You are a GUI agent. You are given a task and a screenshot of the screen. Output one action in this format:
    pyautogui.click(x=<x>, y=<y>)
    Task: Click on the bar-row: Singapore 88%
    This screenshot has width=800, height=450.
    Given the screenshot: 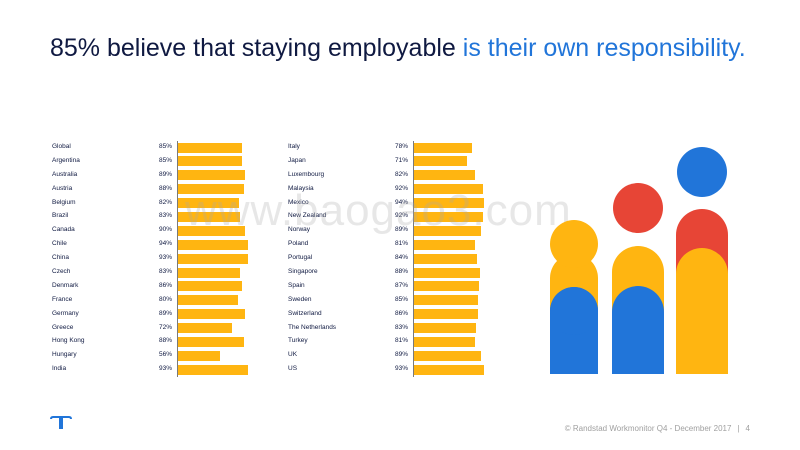 What is the action you would take?
    pyautogui.click(x=388, y=273)
    